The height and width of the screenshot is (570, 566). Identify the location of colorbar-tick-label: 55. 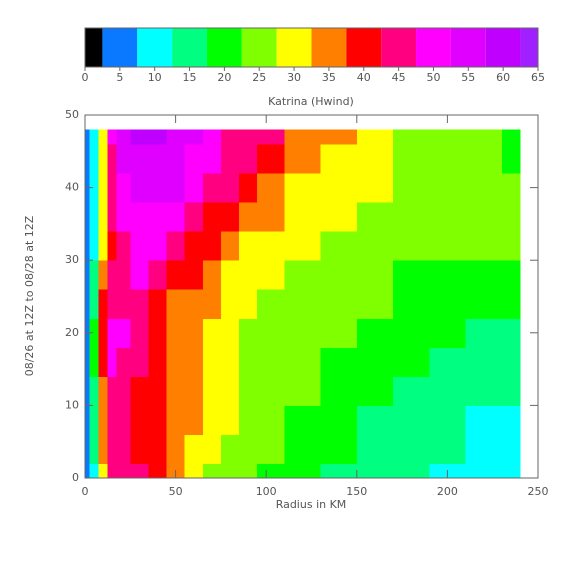
(468, 77).